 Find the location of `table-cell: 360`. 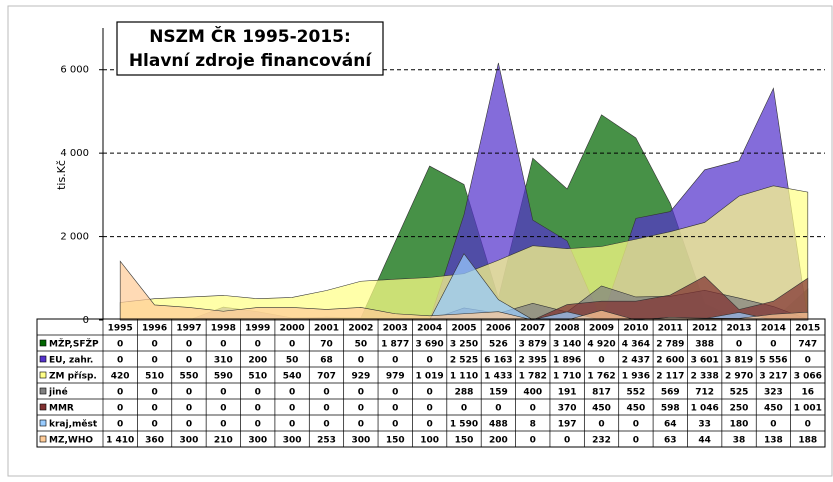

table-cell: 360 is located at coordinates (154, 441).